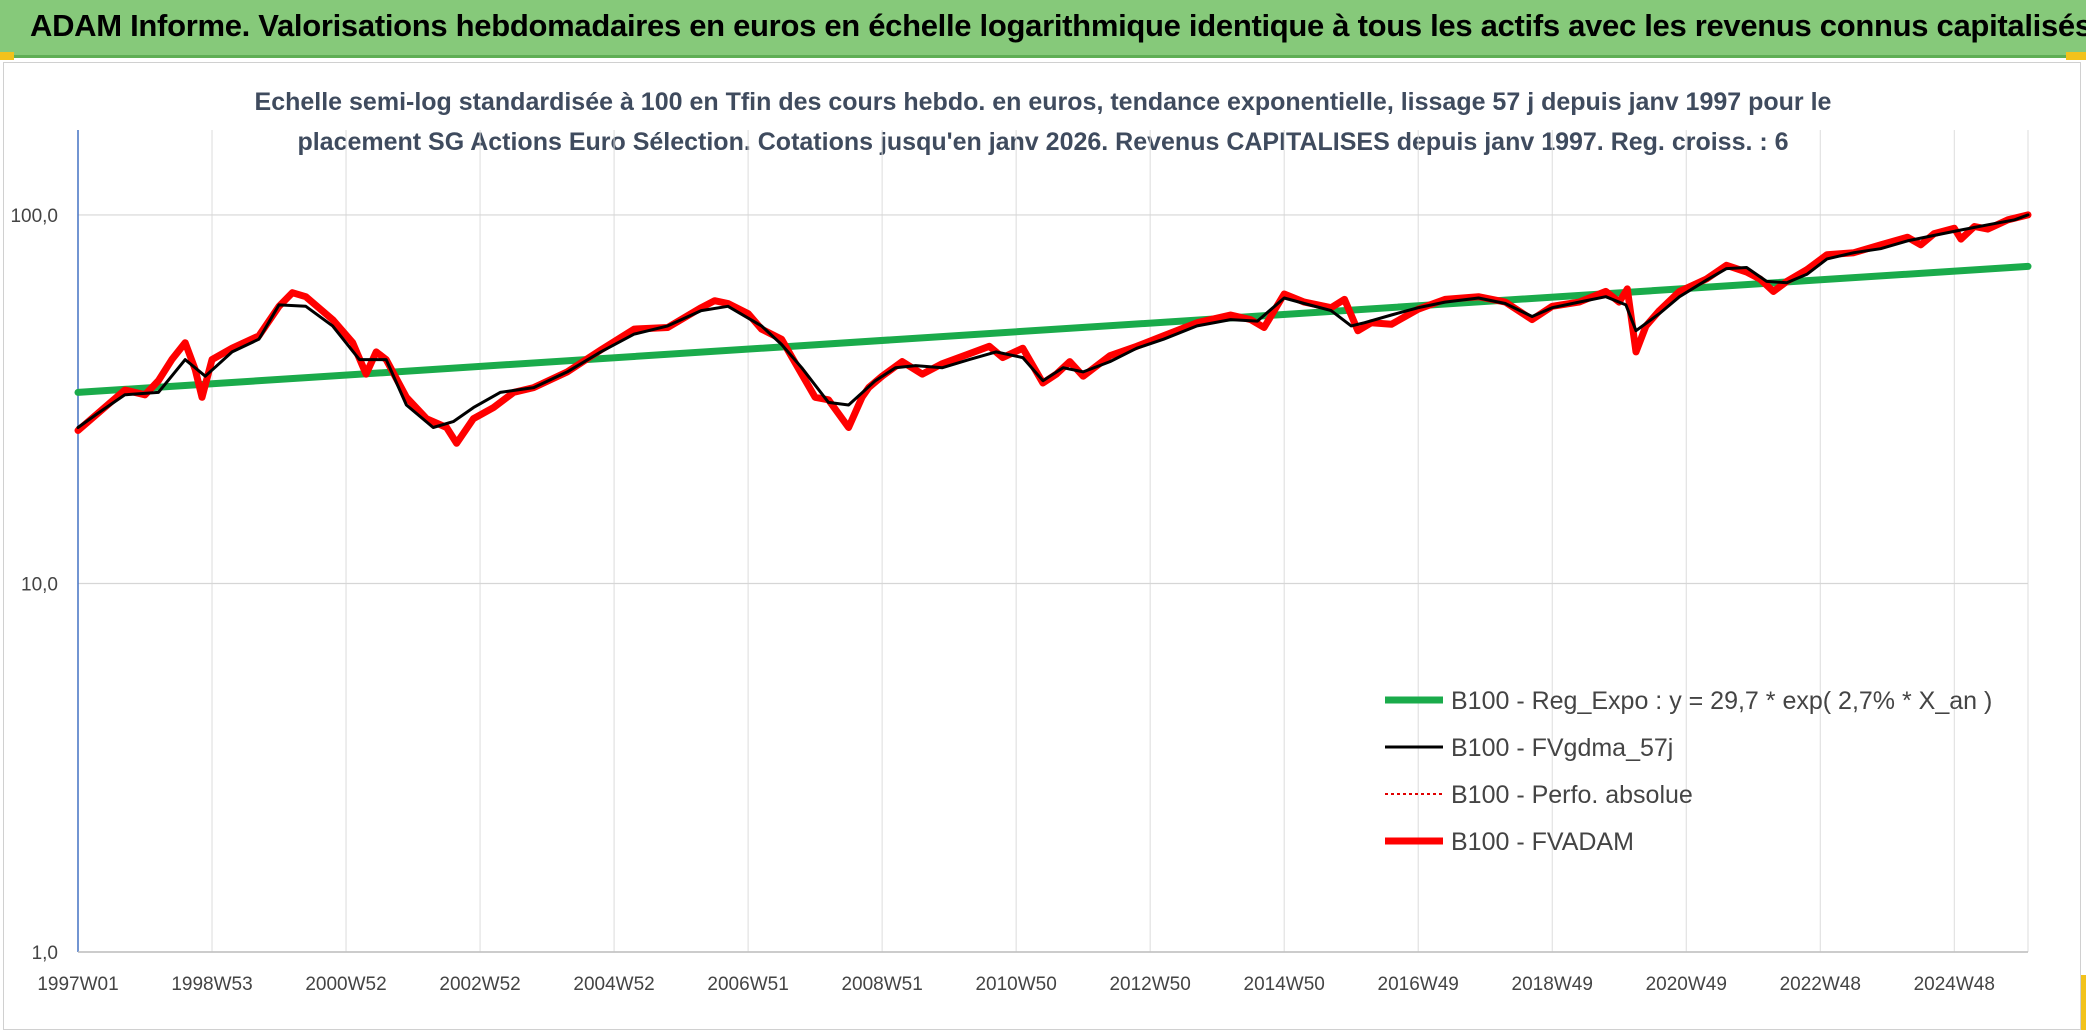  Describe the element at coordinates (345, 984) in the screenshot. I see `x-tick-label: 2000W52` at that location.